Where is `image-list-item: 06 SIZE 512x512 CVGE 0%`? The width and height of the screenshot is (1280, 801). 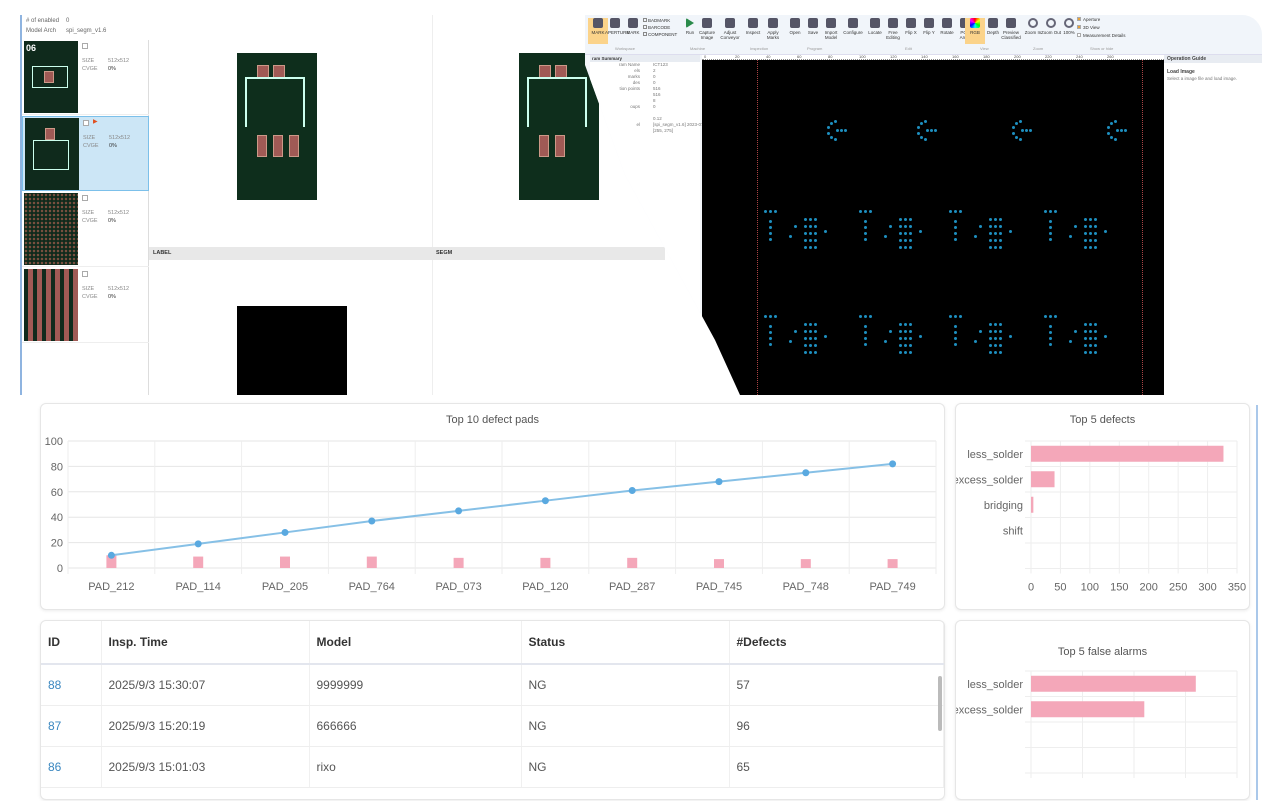
image-list-item: 06 SIZE 512x512 CVGE 0% is located at coordinates (85, 77).